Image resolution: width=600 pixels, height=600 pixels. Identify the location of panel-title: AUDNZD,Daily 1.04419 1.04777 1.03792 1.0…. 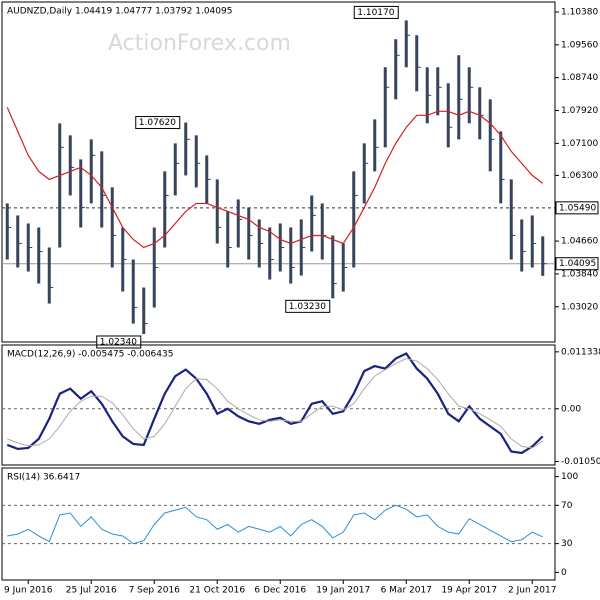
(119, 12).